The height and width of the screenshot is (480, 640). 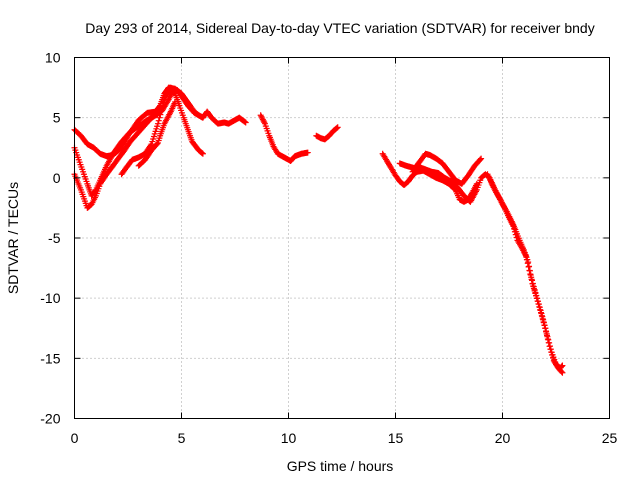 What do you see at coordinates (50, 419) in the screenshot?
I see `y-tick-label: -20` at bounding box center [50, 419].